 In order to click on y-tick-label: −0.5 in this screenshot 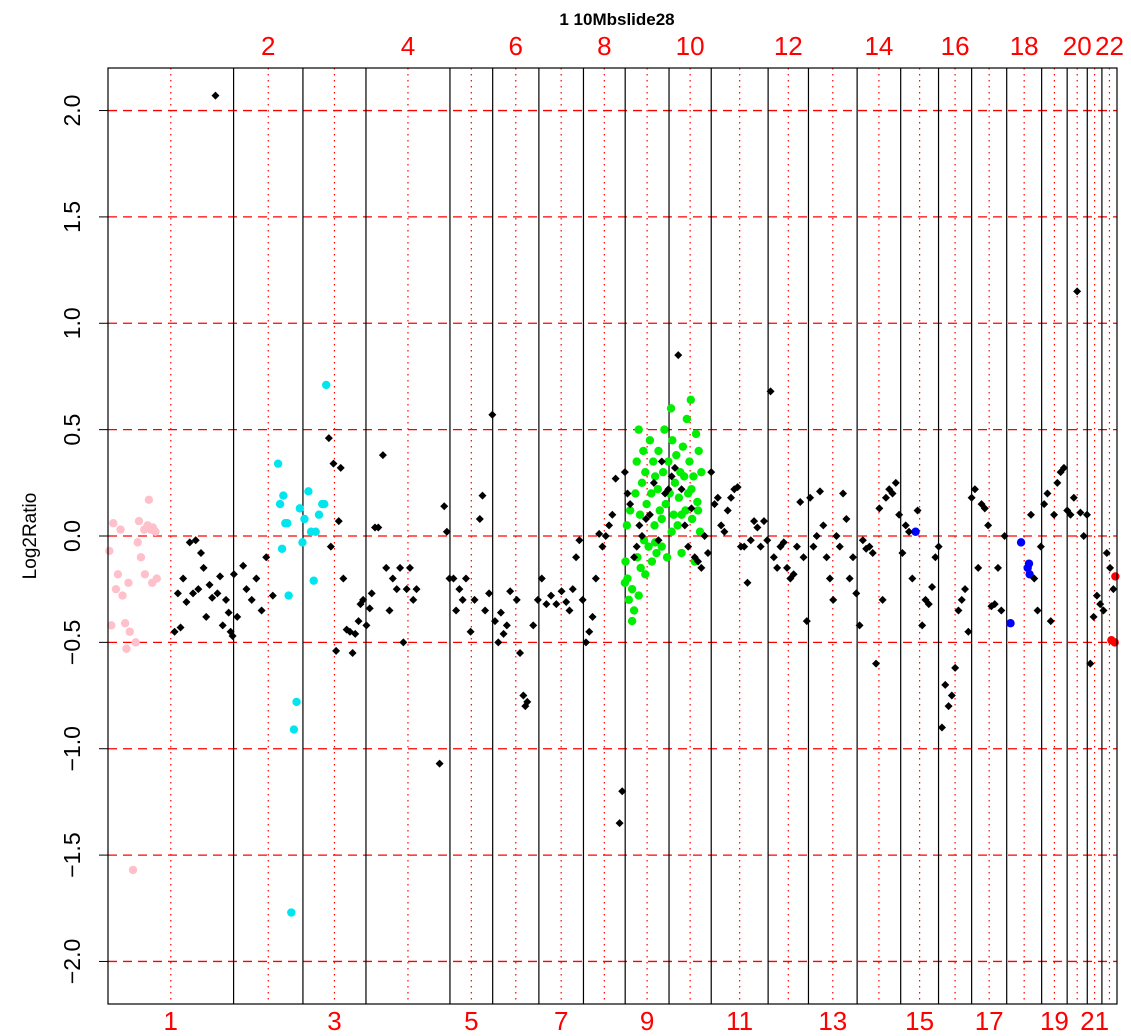, I will do `click(72, 642)`.